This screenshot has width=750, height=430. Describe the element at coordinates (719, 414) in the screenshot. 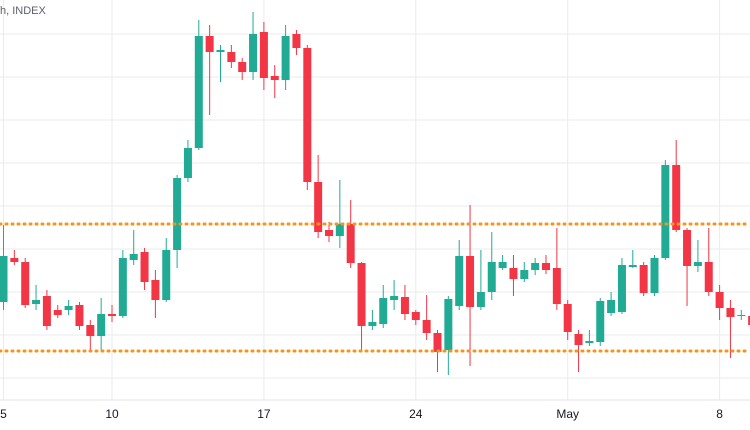

I see `x-tick-label: 8` at that location.